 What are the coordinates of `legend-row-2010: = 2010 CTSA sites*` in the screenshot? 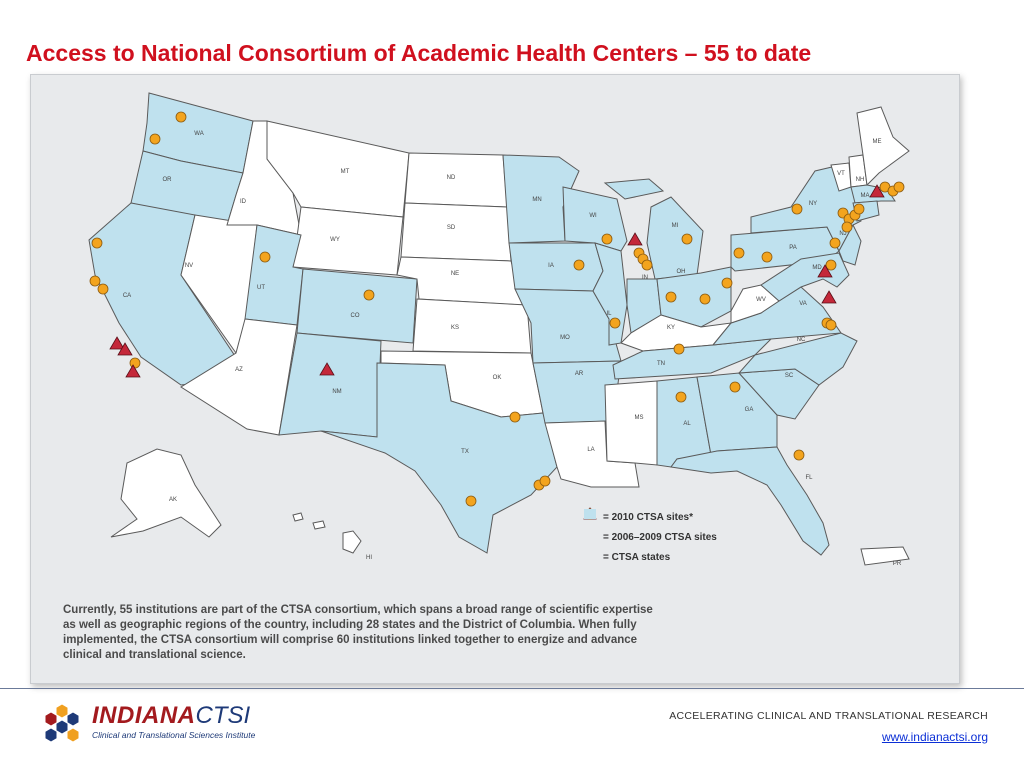 It's located at (650, 517).